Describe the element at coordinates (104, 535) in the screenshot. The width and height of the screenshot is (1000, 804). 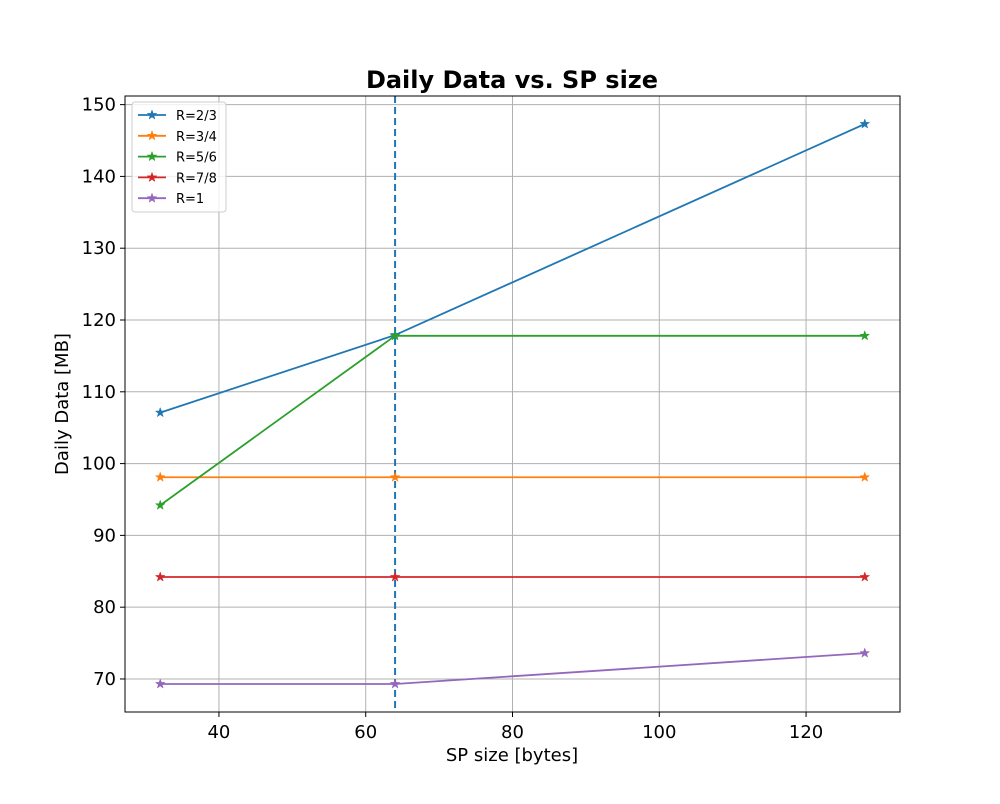
I see `y-tick-label: 90` at that location.